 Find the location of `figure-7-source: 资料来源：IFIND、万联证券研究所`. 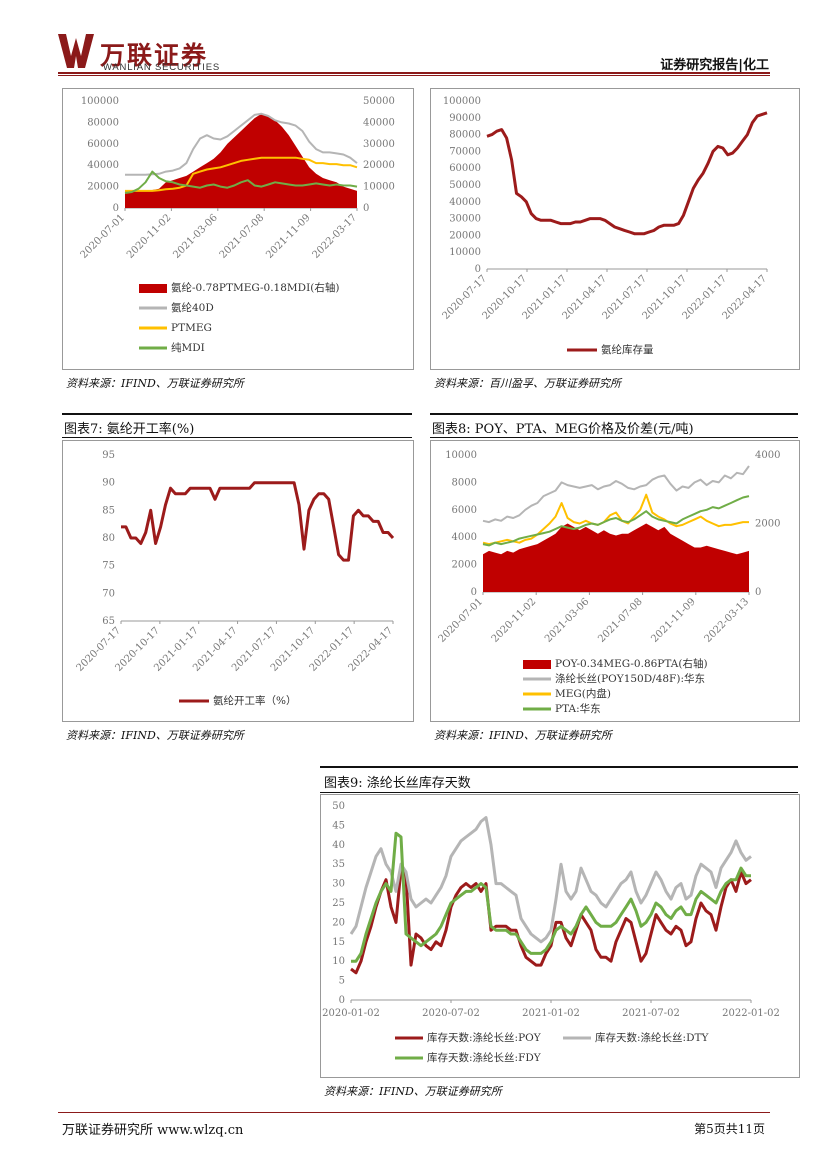

figure-7-source: 资料来源：IFIND、万联证券研究所 is located at coordinates (155, 735).